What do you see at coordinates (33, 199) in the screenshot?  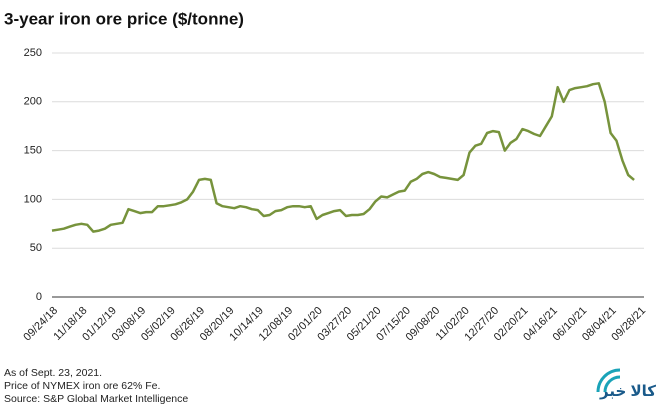 I see `y-tick-label: 100` at bounding box center [33, 199].